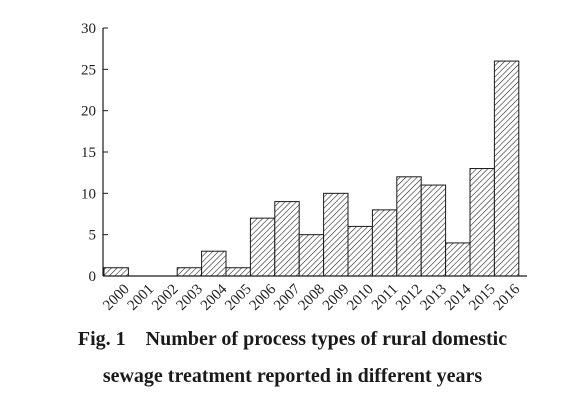  I want to click on x-tick-label: 2013, so click(433, 297).